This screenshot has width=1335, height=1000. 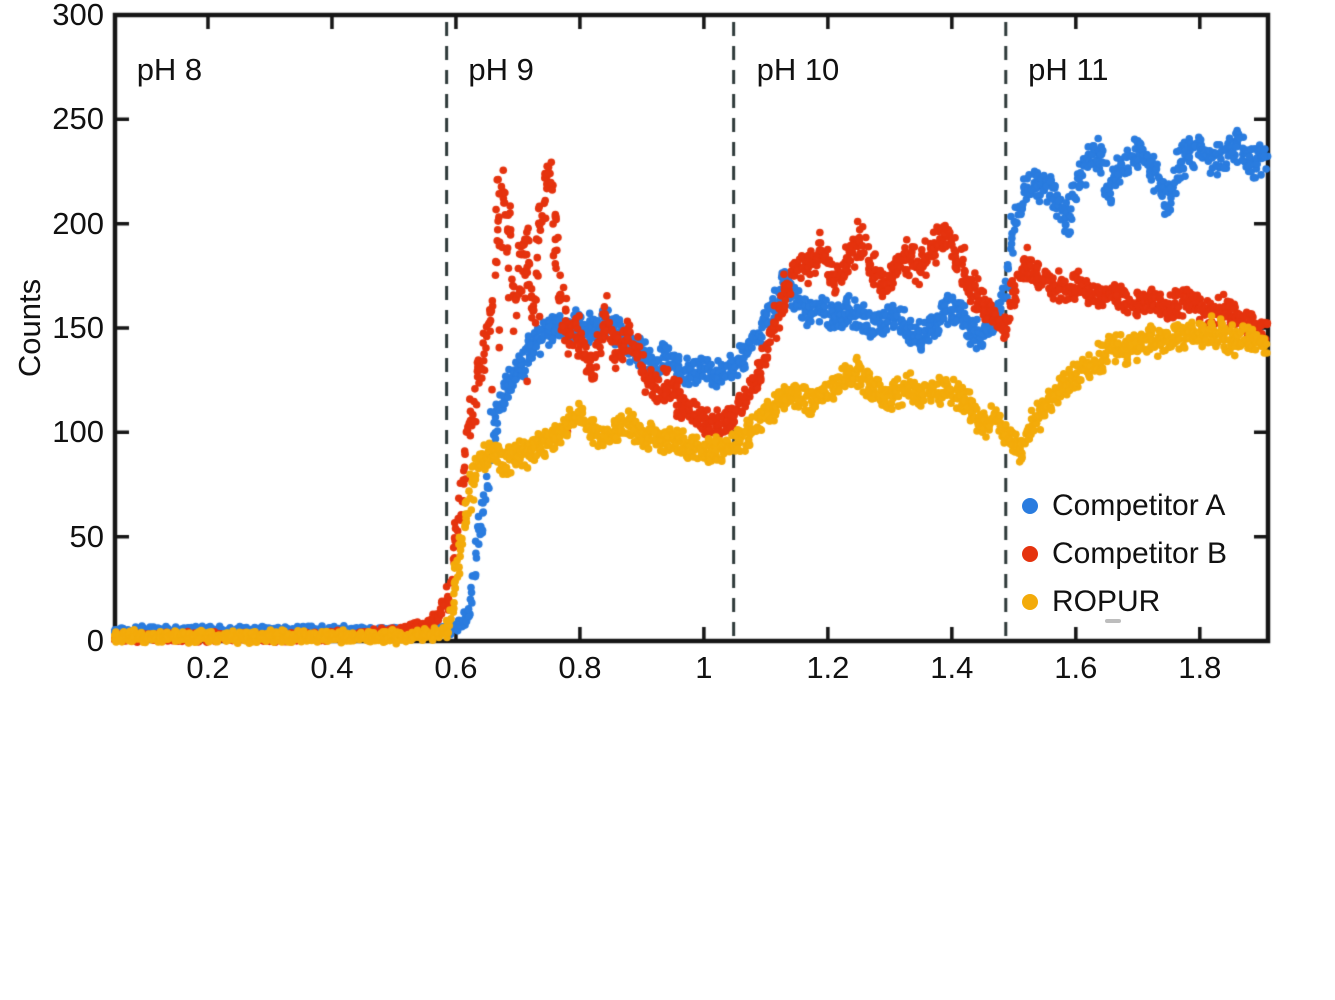 What do you see at coordinates (1030, 602) in the screenshot?
I see `legend-marker-ropur-icon` at bounding box center [1030, 602].